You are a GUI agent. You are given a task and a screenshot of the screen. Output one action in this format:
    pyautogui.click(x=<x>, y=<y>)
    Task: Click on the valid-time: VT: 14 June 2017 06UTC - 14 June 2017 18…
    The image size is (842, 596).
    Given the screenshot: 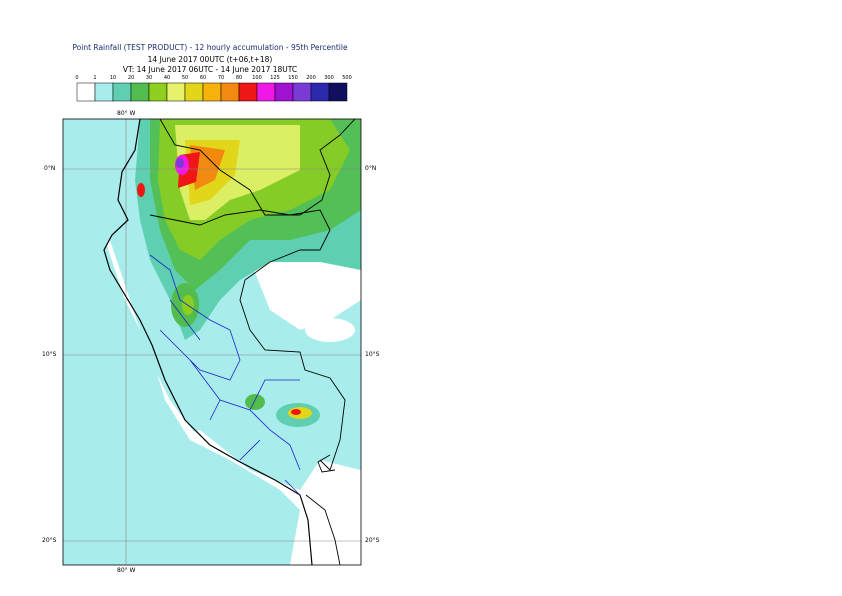 What is the action you would take?
    pyautogui.click(x=210, y=69)
    